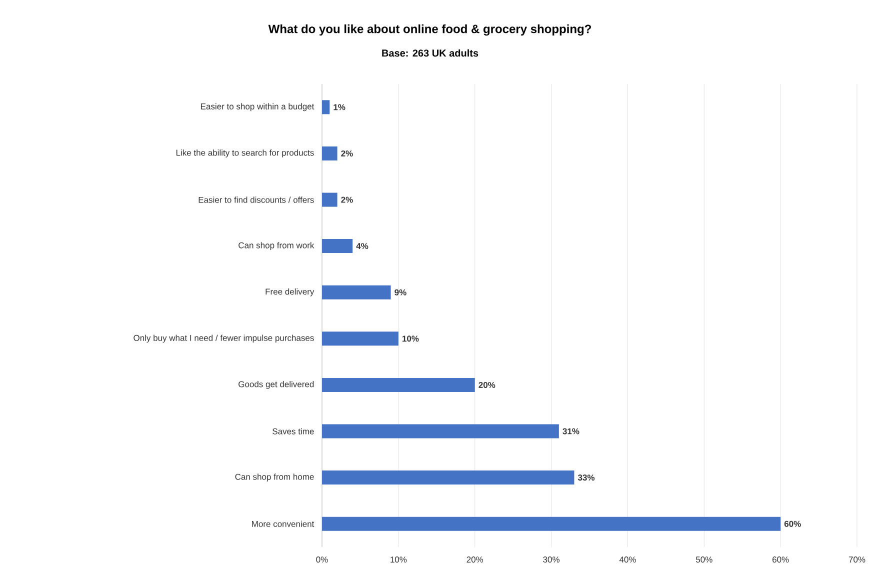  Describe the element at coordinates (400, 292) in the screenshot. I see `data-label: 9%` at that location.